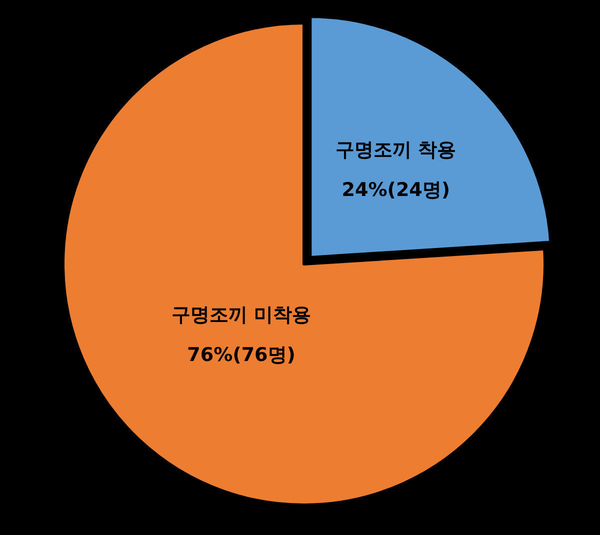 This screenshot has width=600, height=535. Describe the element at coordinates (396, 190) in the screenshot. I see `data-label: 24%(24명)` at that location.